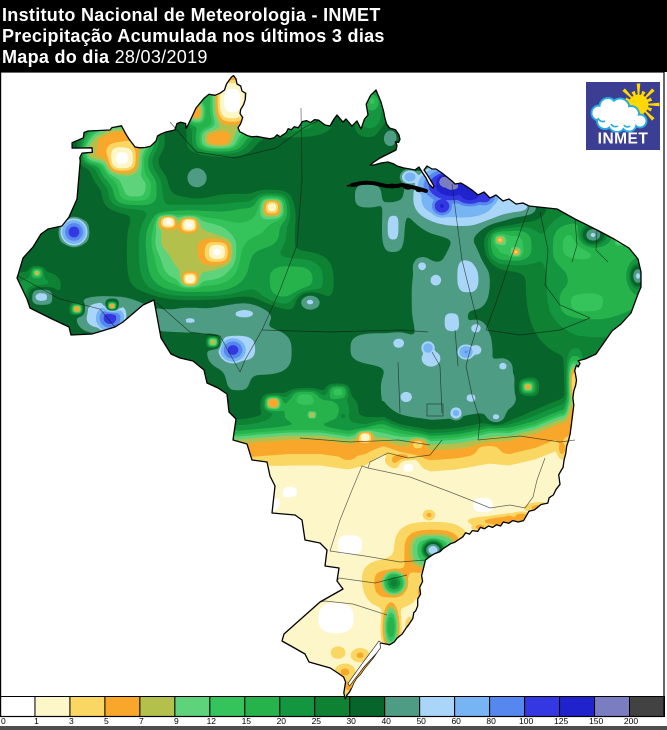 This screenshot has width=667, height=730. What do you see at coordinates (176, 721) in the screenshot?
I see `svg-text: 9` at bounding box center [176, 721].